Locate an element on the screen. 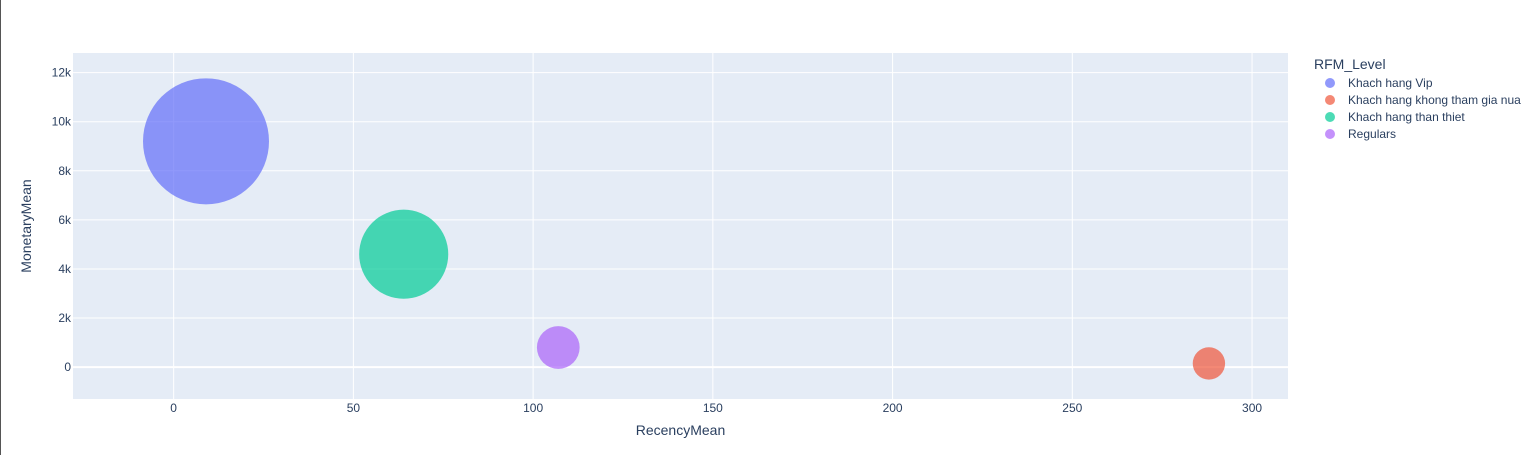  y-tick-label: 4k is located at coordinates (65, 269).